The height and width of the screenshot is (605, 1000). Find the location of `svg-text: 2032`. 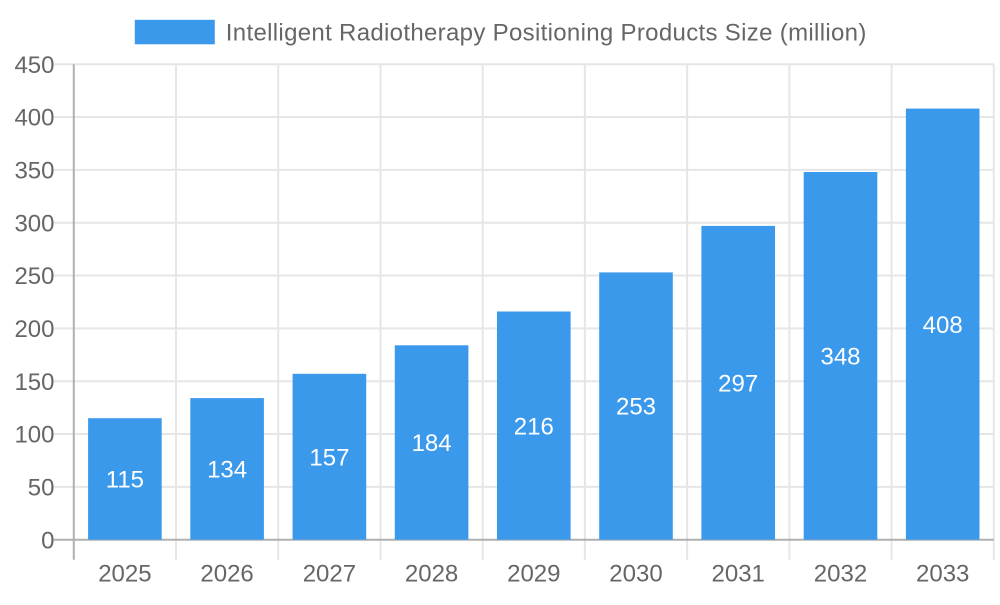

svg-text: 2032 is located at coordinates (840, 574).